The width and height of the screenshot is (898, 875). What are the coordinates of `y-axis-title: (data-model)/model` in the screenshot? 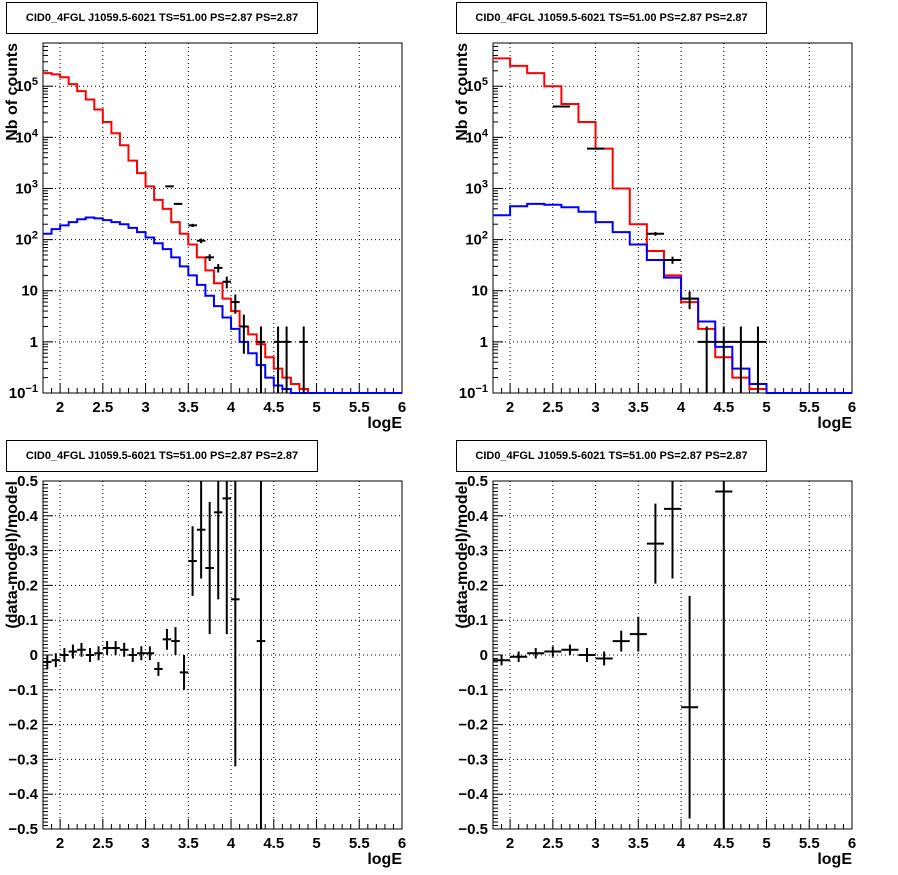 It's located at (462, 555).